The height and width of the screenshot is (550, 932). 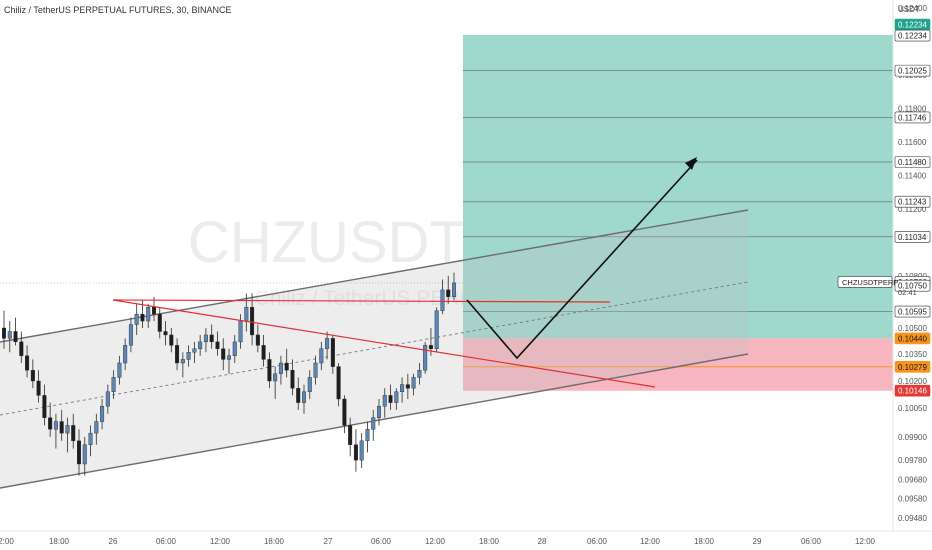 What do you see at coordinates (912, 117) in the screenshot?
I see `price-label-gray: 0.11746` at bounding box center [912, 117].